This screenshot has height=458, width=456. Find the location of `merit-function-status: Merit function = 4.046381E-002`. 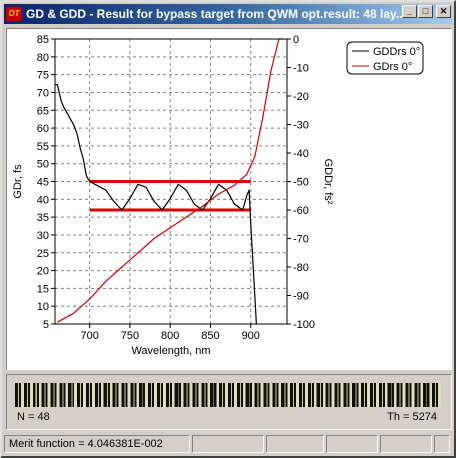

merit-function-status: Merit function = 4.046381E-002 is located at coordinates (97, 444).